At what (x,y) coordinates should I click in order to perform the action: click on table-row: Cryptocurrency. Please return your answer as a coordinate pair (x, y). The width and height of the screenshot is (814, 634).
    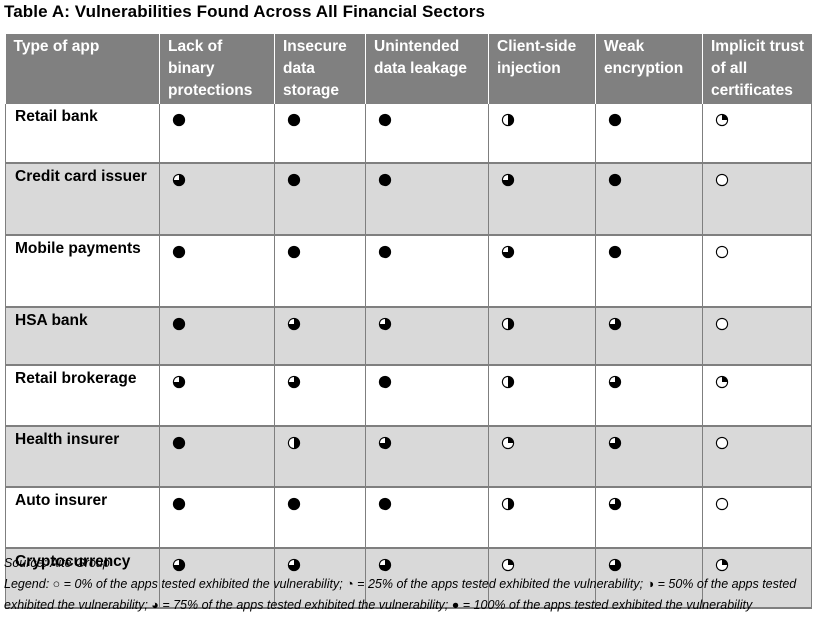
    Looking at the image, I should click on (408, 578).